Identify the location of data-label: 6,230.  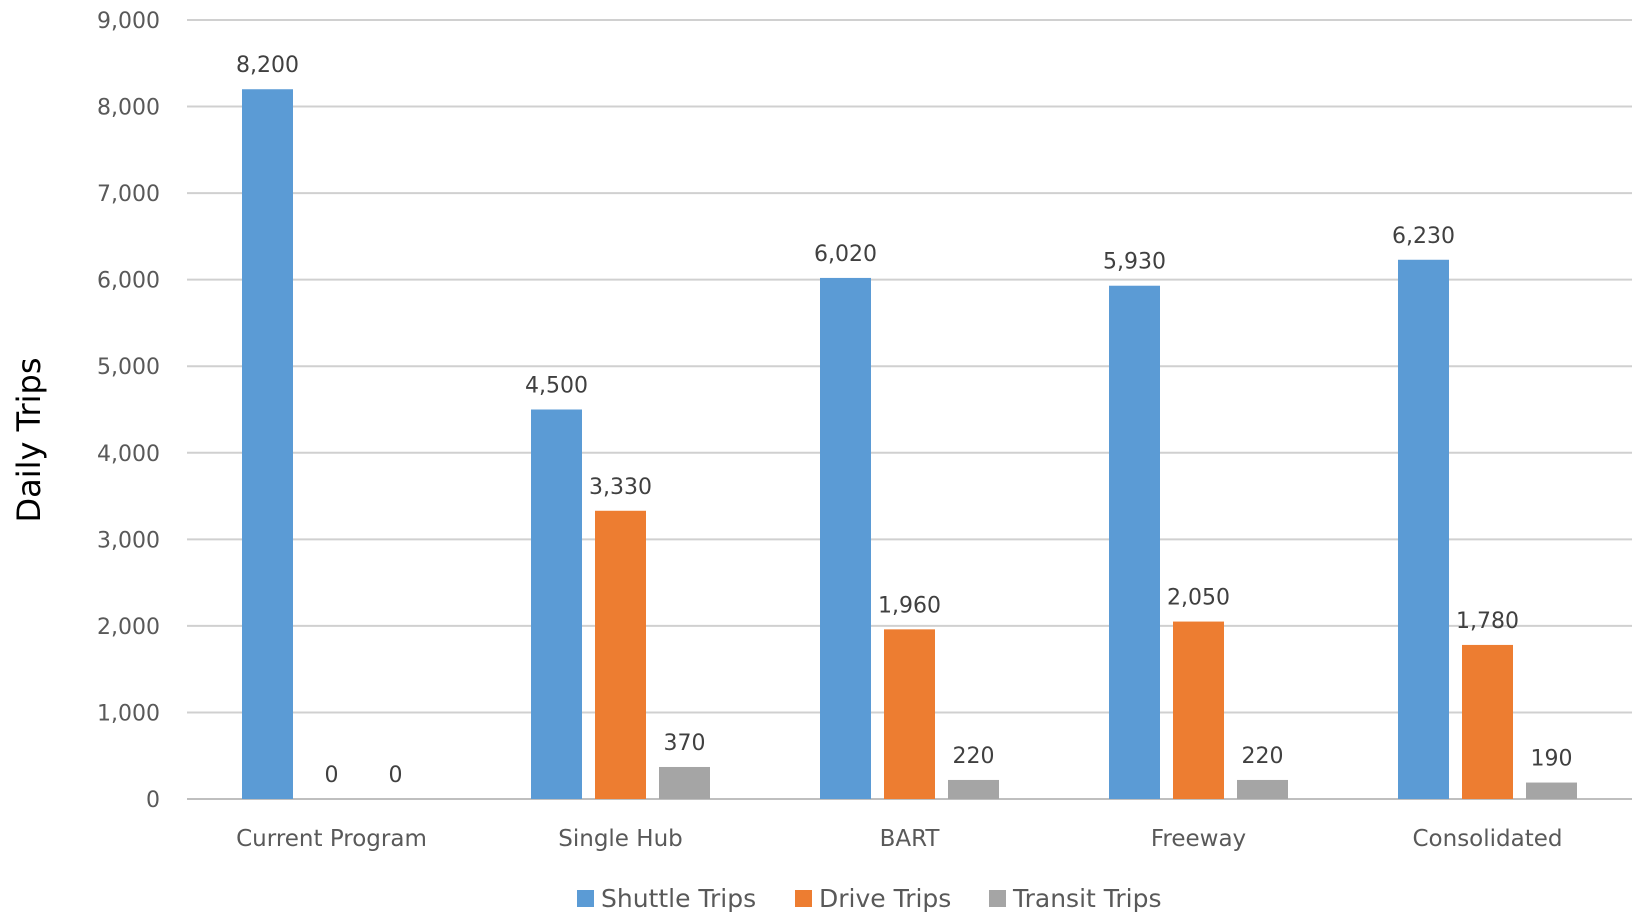
(1423, 236).